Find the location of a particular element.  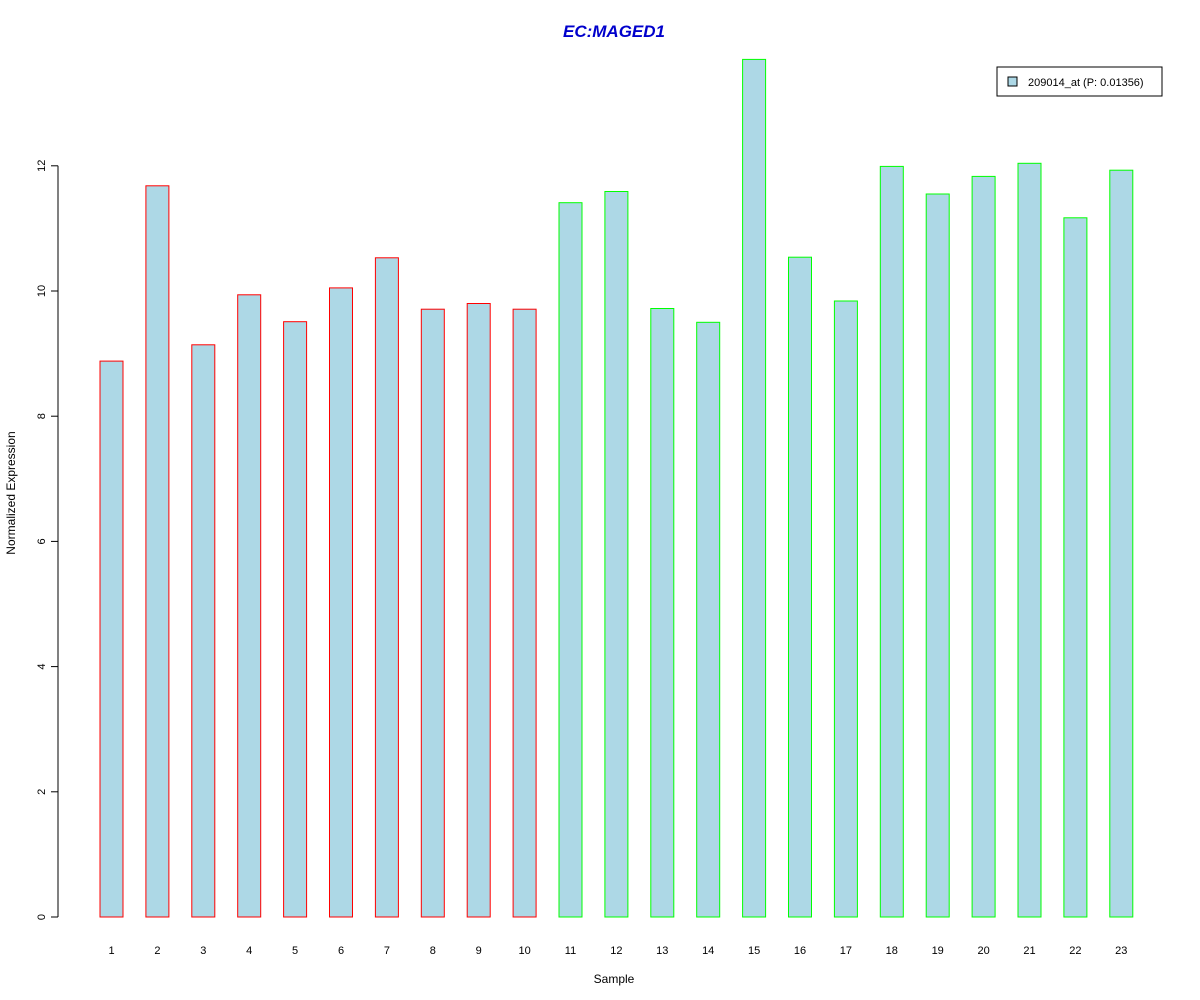

y-axis: 0 2 4 6 8 10 12 is located at coordinates (47, 540).